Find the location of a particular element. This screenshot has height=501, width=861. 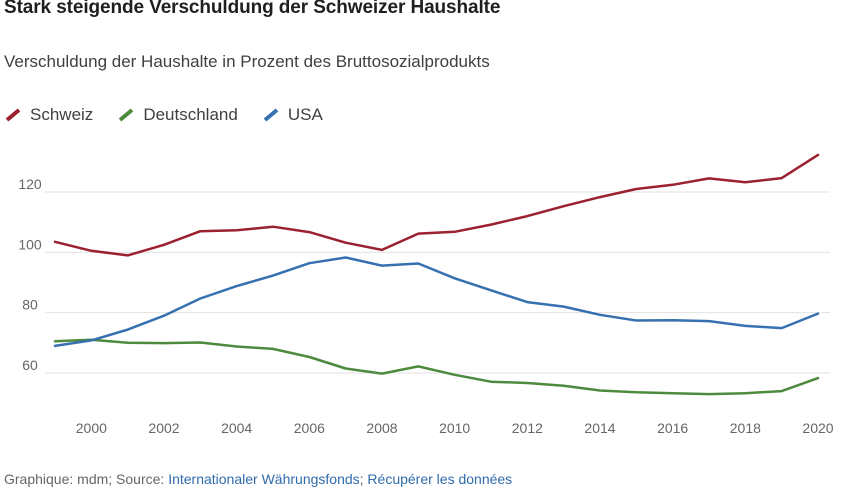

y-tick-label-60: 60 is located at coordinates (30, 365).